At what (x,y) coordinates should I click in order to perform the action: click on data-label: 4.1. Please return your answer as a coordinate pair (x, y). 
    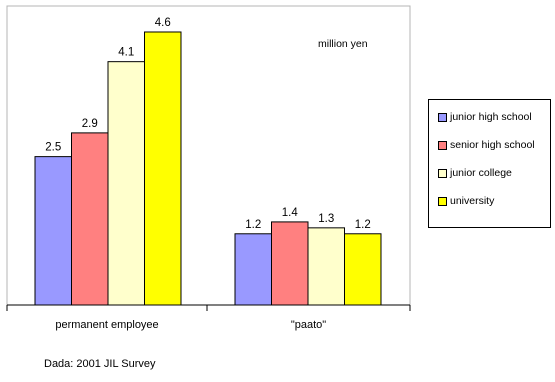
    Looking at the image, I should click on (126, 53).